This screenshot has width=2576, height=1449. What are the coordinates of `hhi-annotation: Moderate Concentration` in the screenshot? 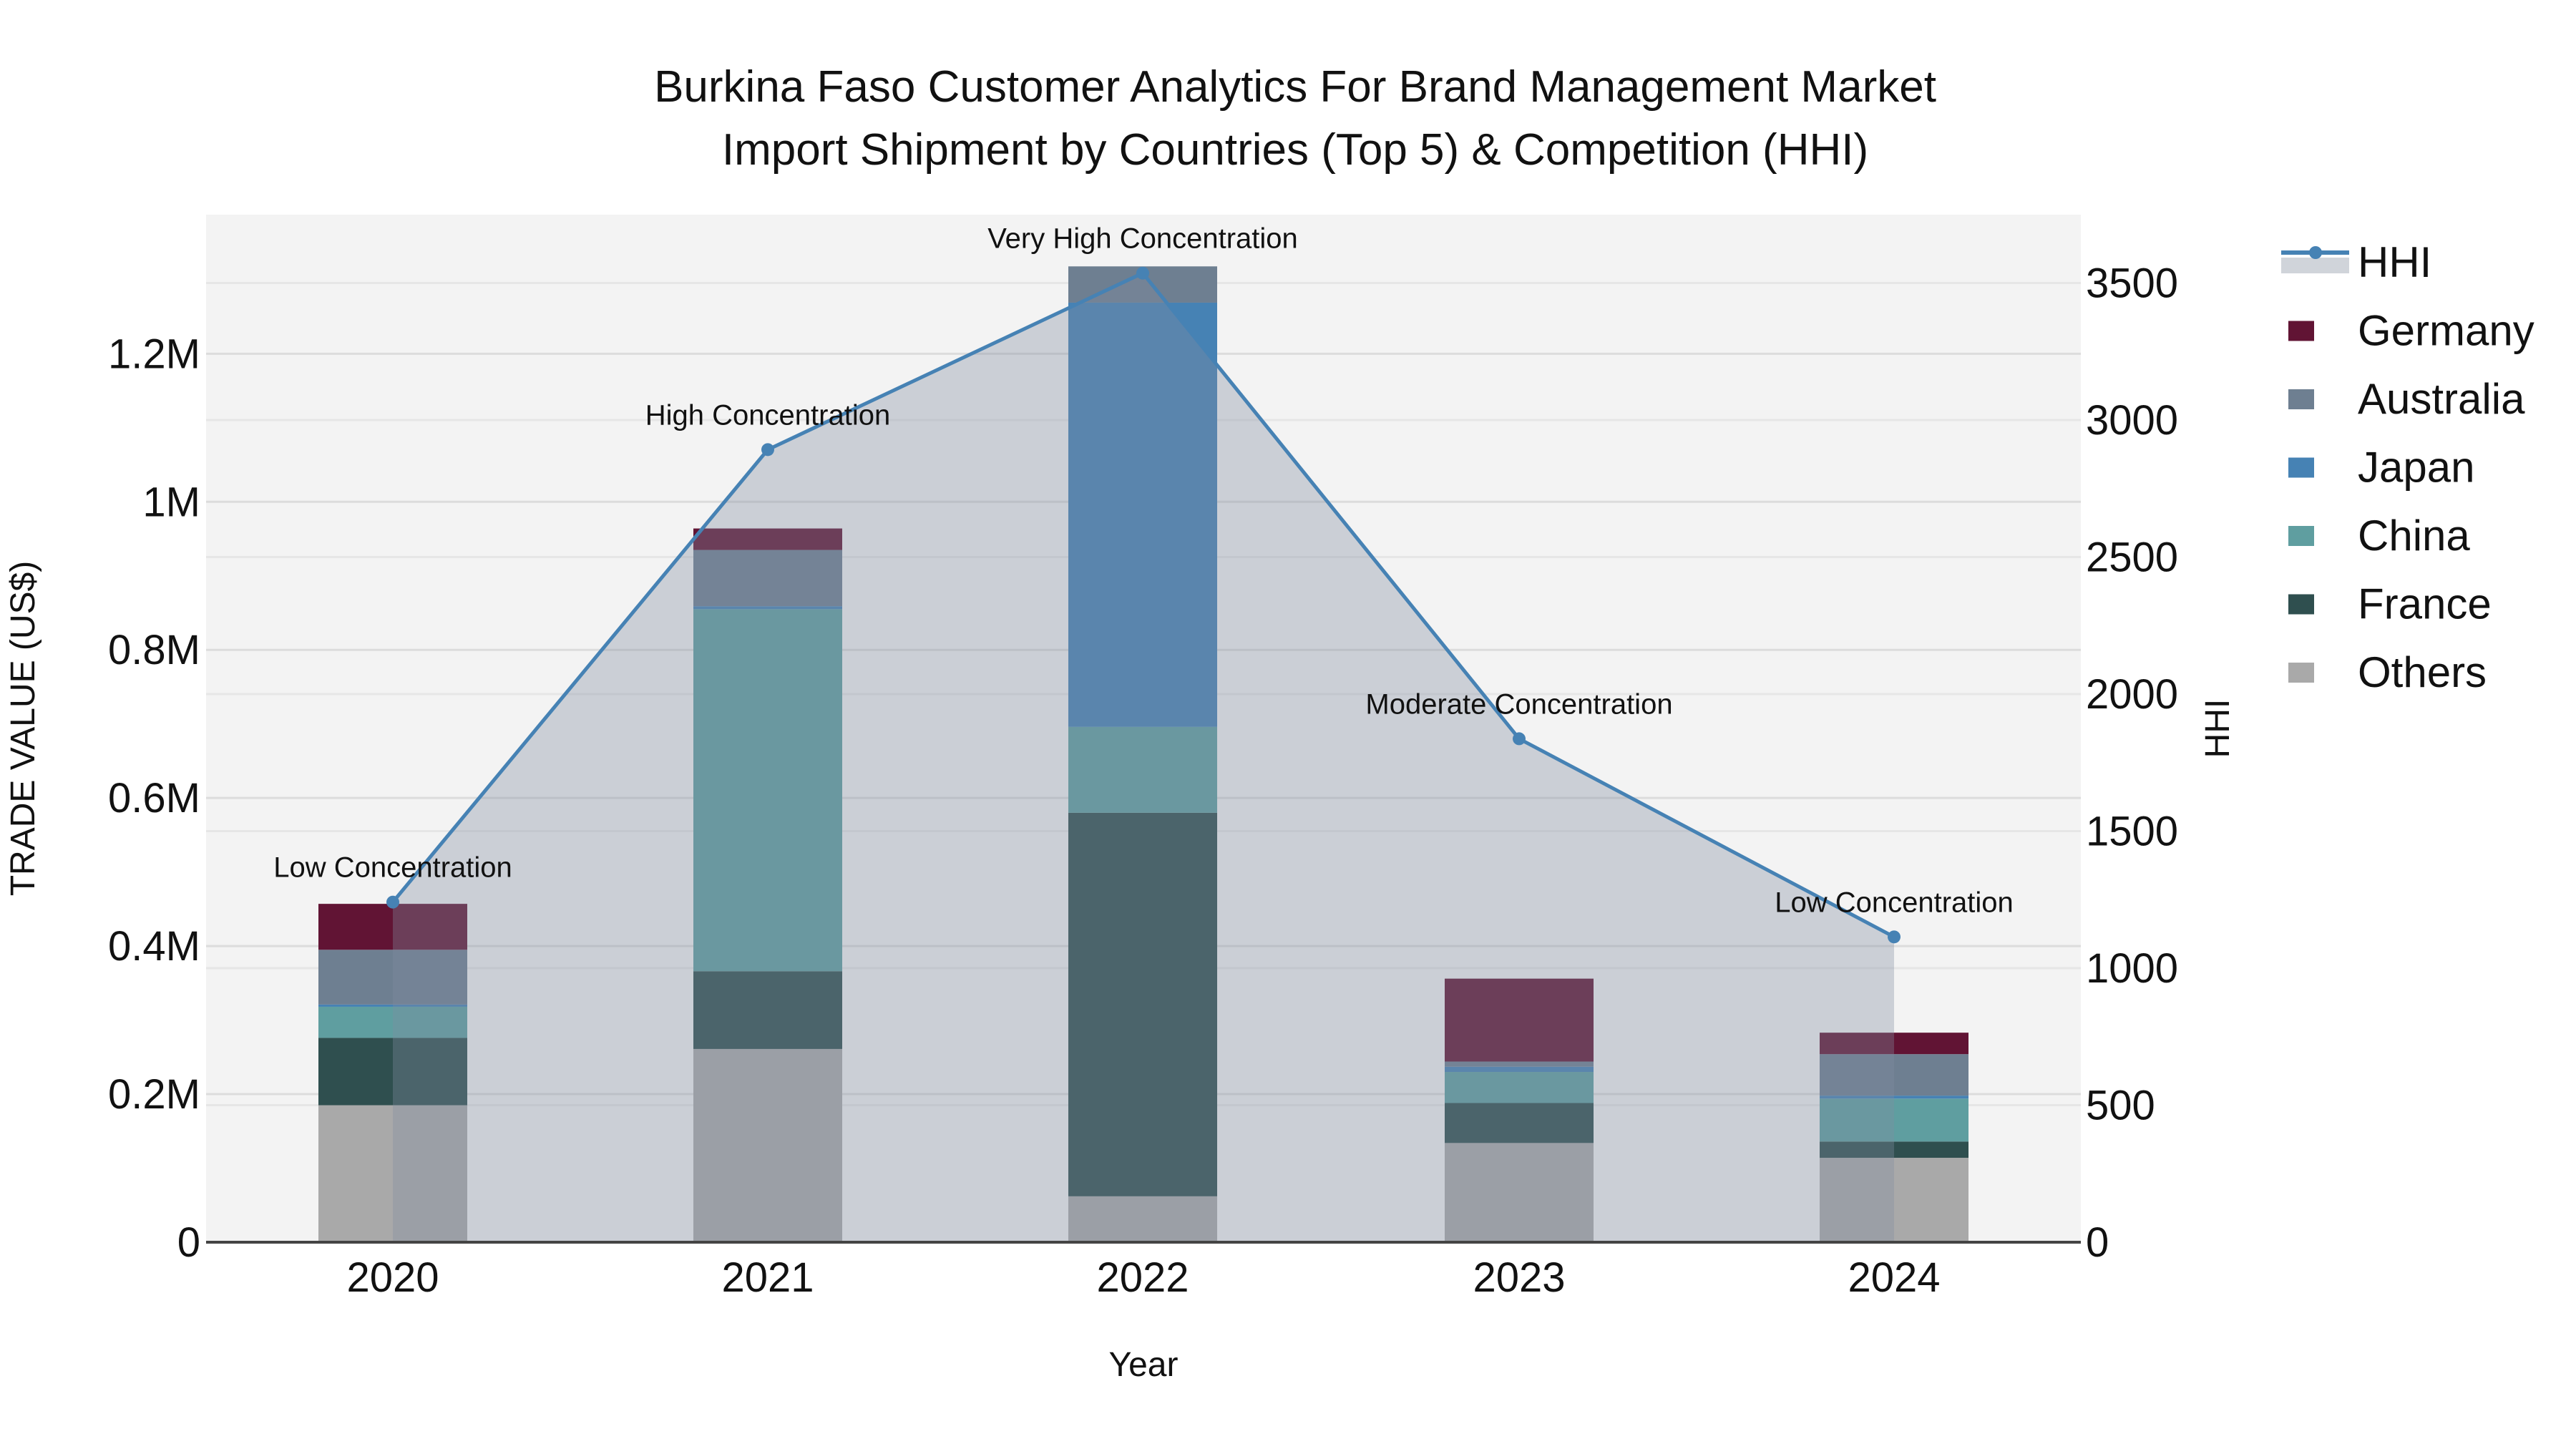 It's located at (1518, 704).